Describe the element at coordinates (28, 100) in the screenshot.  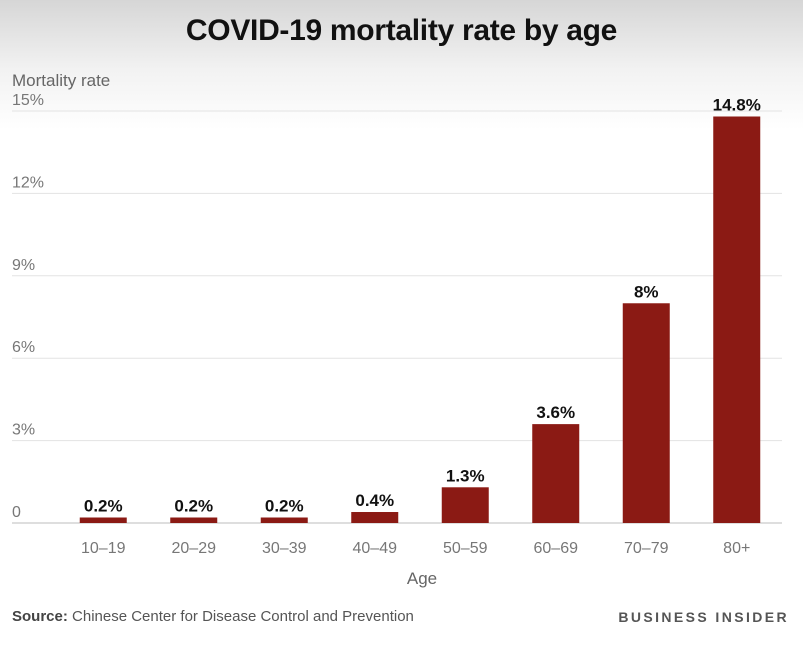
I see `y-tick-label: 15%` at that location.